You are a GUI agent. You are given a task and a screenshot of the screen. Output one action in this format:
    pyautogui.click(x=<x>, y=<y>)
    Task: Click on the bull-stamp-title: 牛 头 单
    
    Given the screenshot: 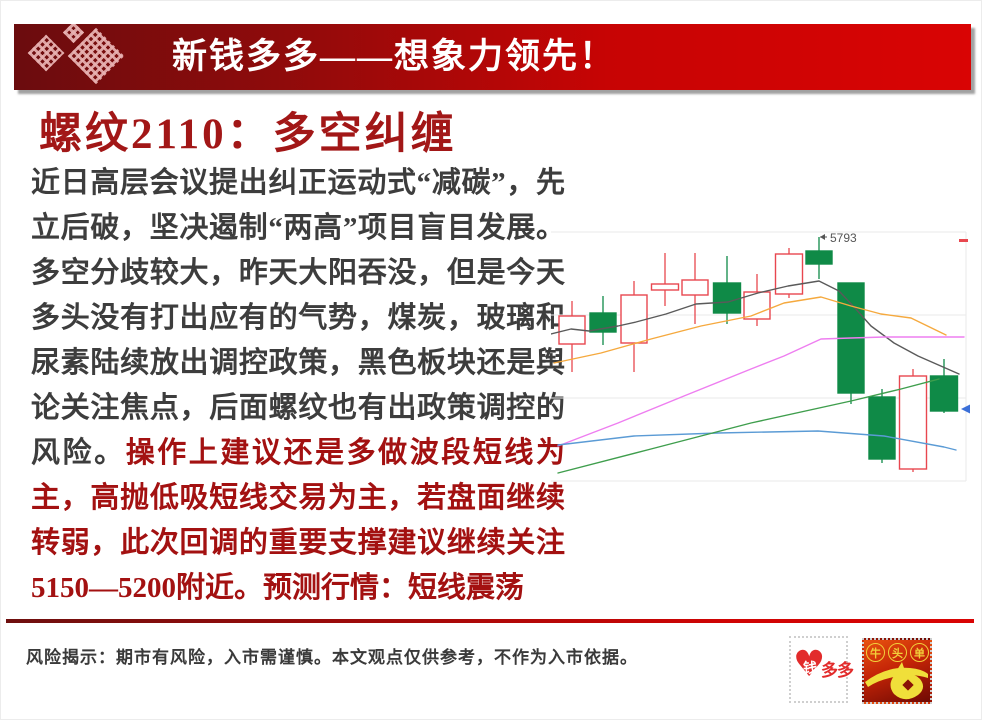 What is the action you would take?
    pyautogui.click(x=897, y=652)
    